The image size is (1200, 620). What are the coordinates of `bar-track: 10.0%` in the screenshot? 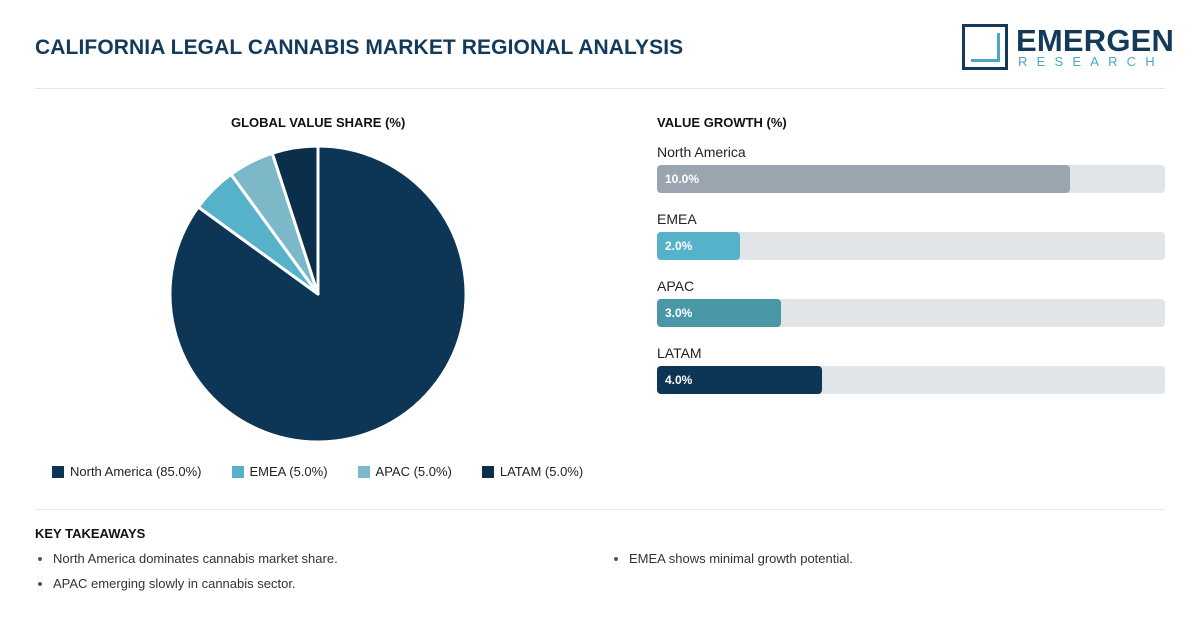 It's located at (911, 179).